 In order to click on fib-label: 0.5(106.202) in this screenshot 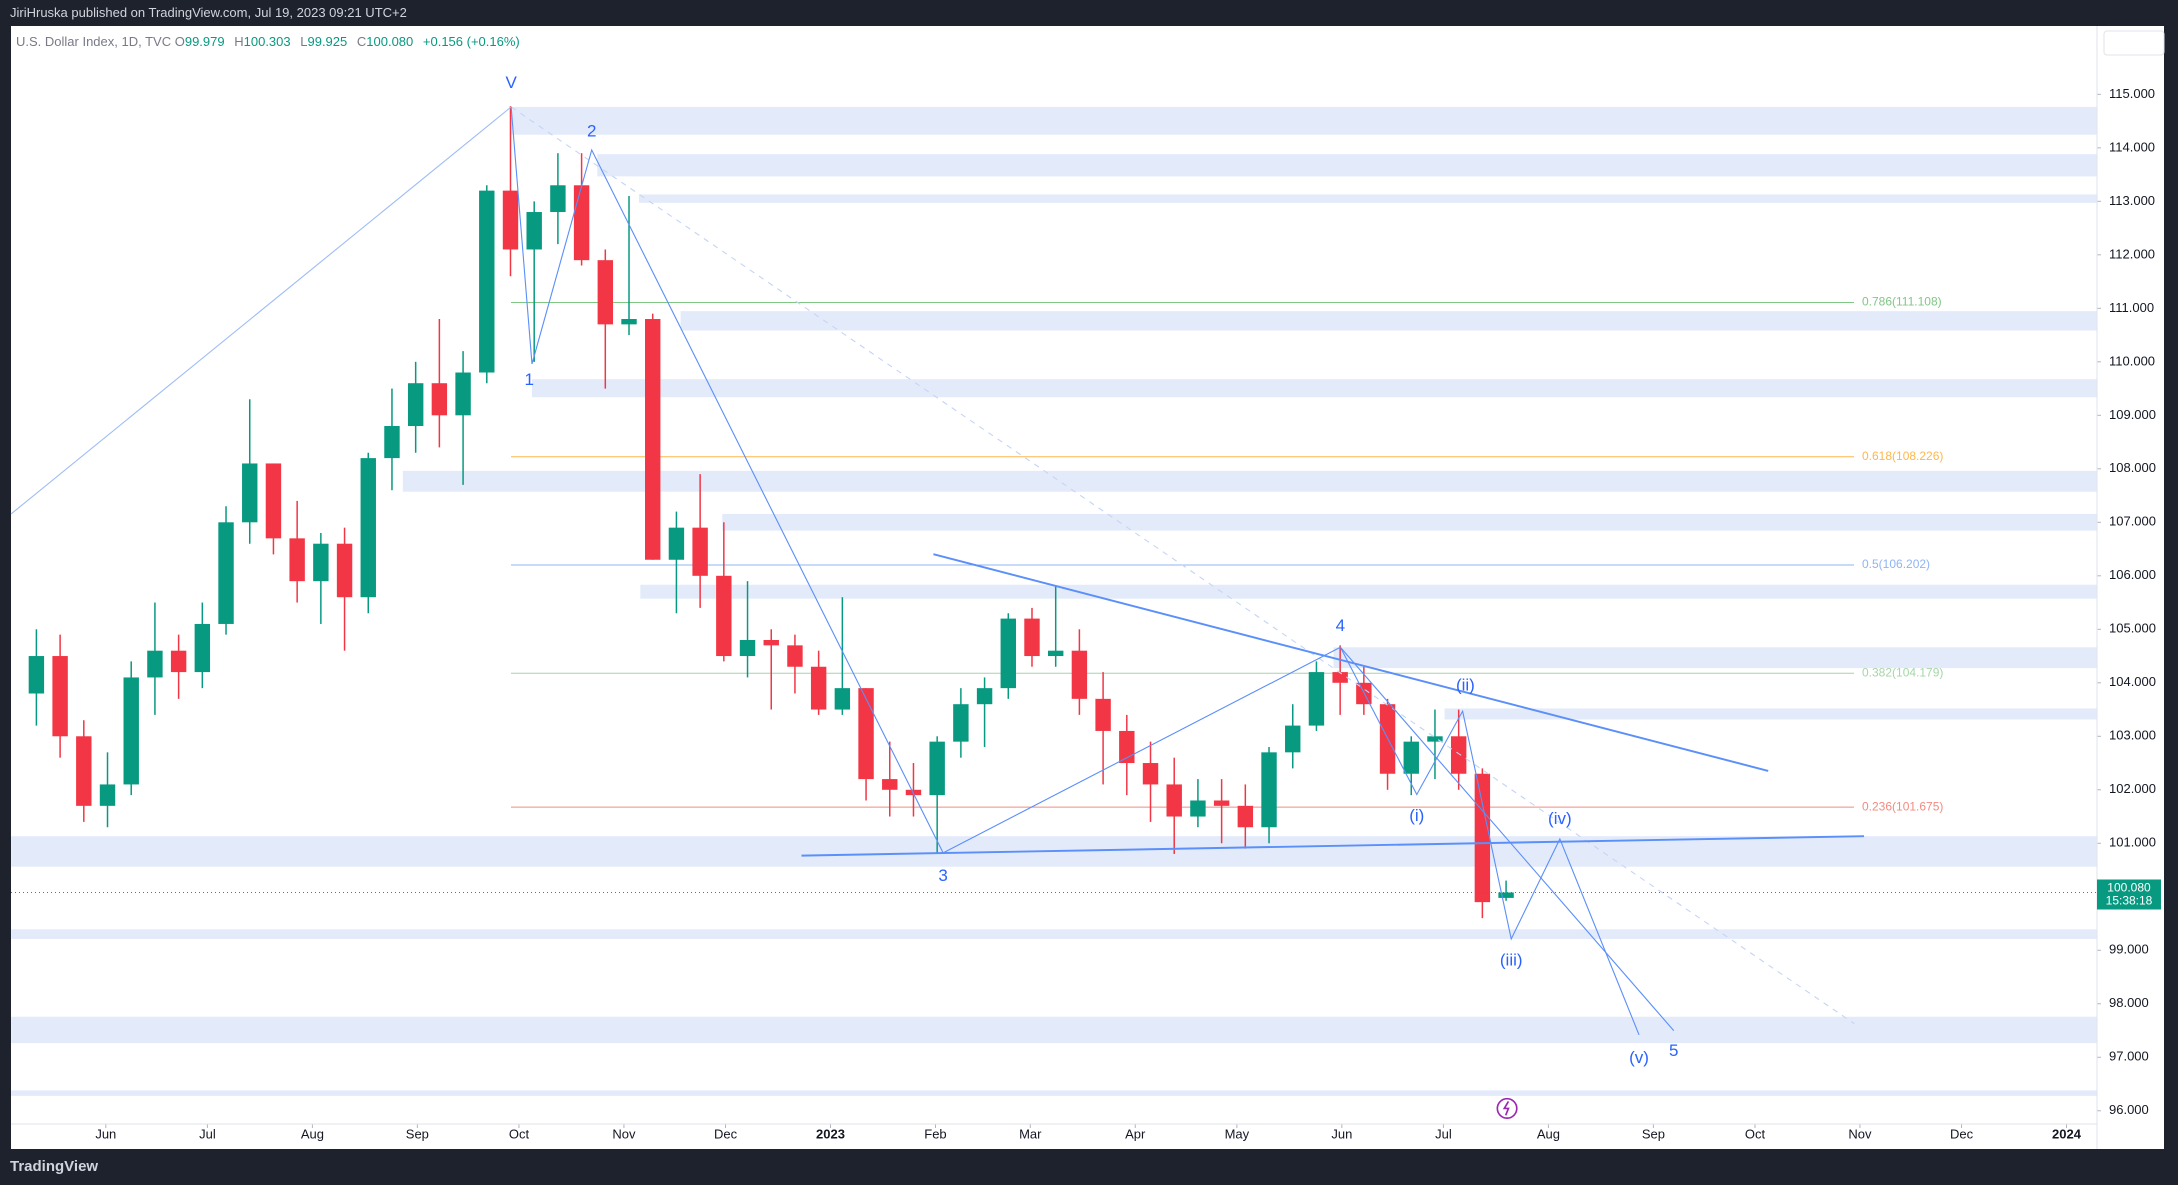, I will do `click(1896, 564)`.